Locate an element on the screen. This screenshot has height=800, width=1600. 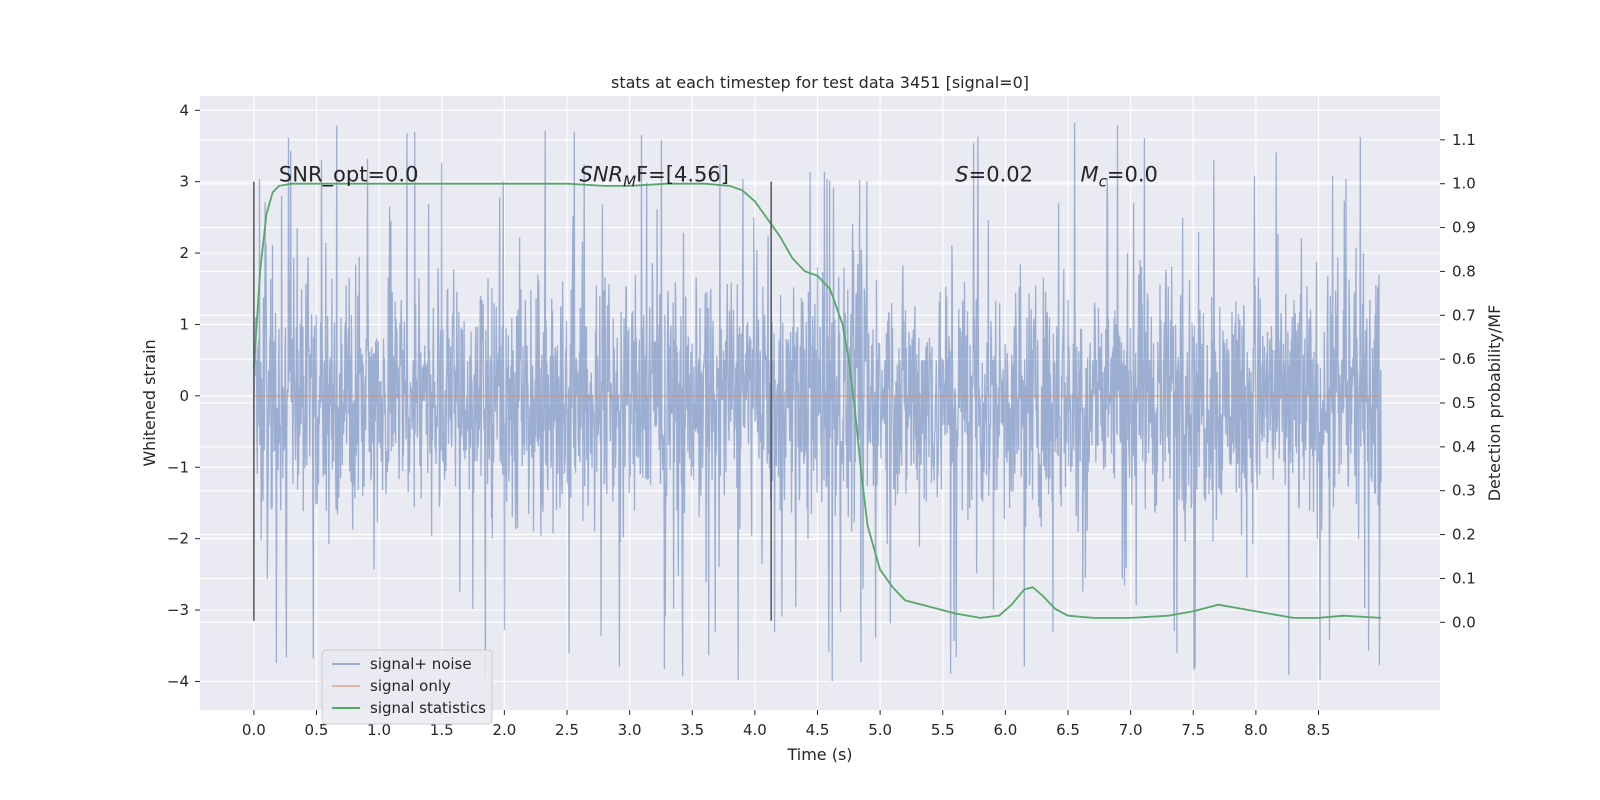
annotation-value: F=[4.56] is located at coordinates (682, 175).